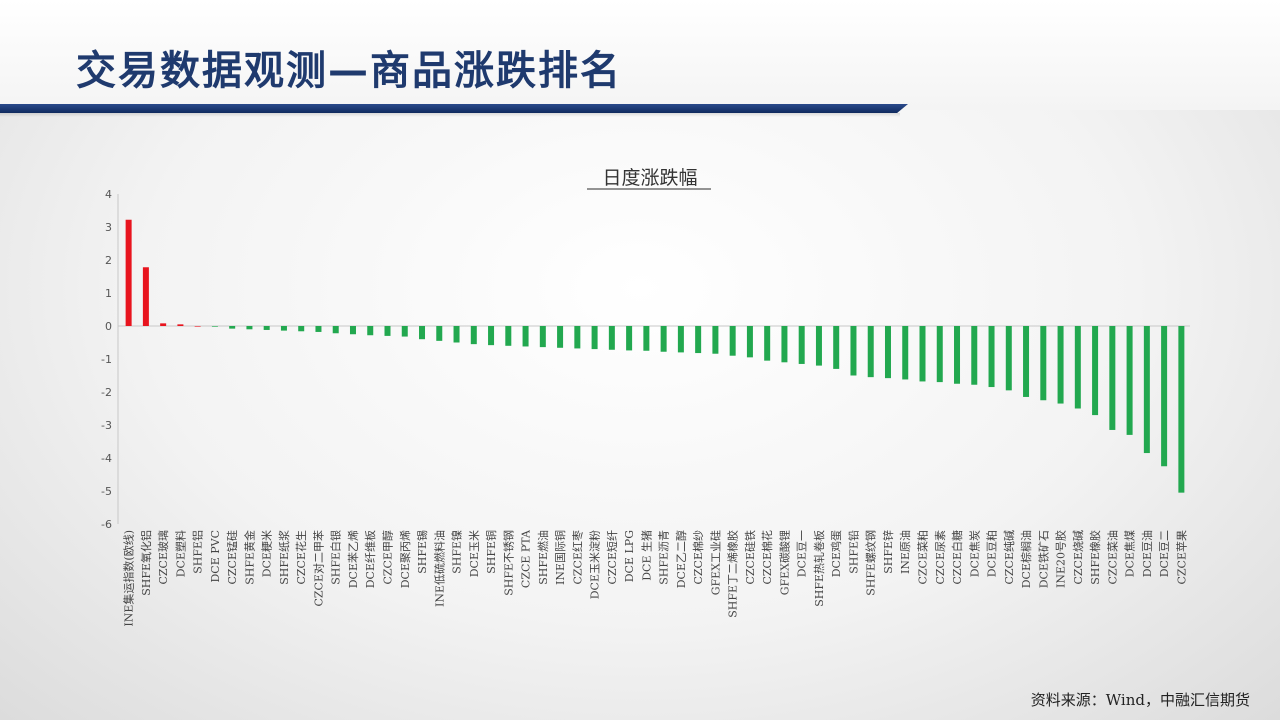  Describe the element at coordinates (802, 553) in the screenshot. I see `category-label: DCE豆一` at that location.